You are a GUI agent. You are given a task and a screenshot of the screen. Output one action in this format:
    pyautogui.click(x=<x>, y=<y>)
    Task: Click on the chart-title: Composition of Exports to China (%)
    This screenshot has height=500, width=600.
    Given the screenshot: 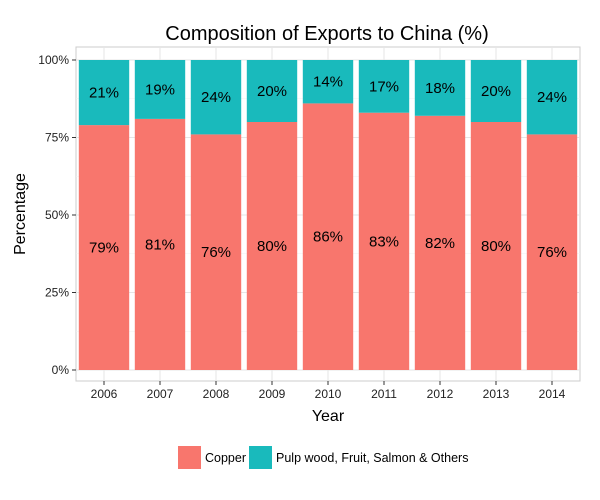 What is the action you would take?
    pyautogui.click(x=326, y=34)
    